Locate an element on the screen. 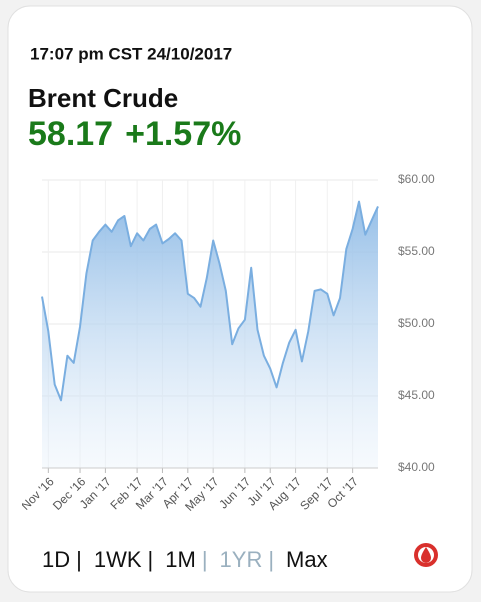 Image resolution: width=481 pixels, height=602 pixels. y-tick-label: $50.00 is located at coordinates (416, 323).